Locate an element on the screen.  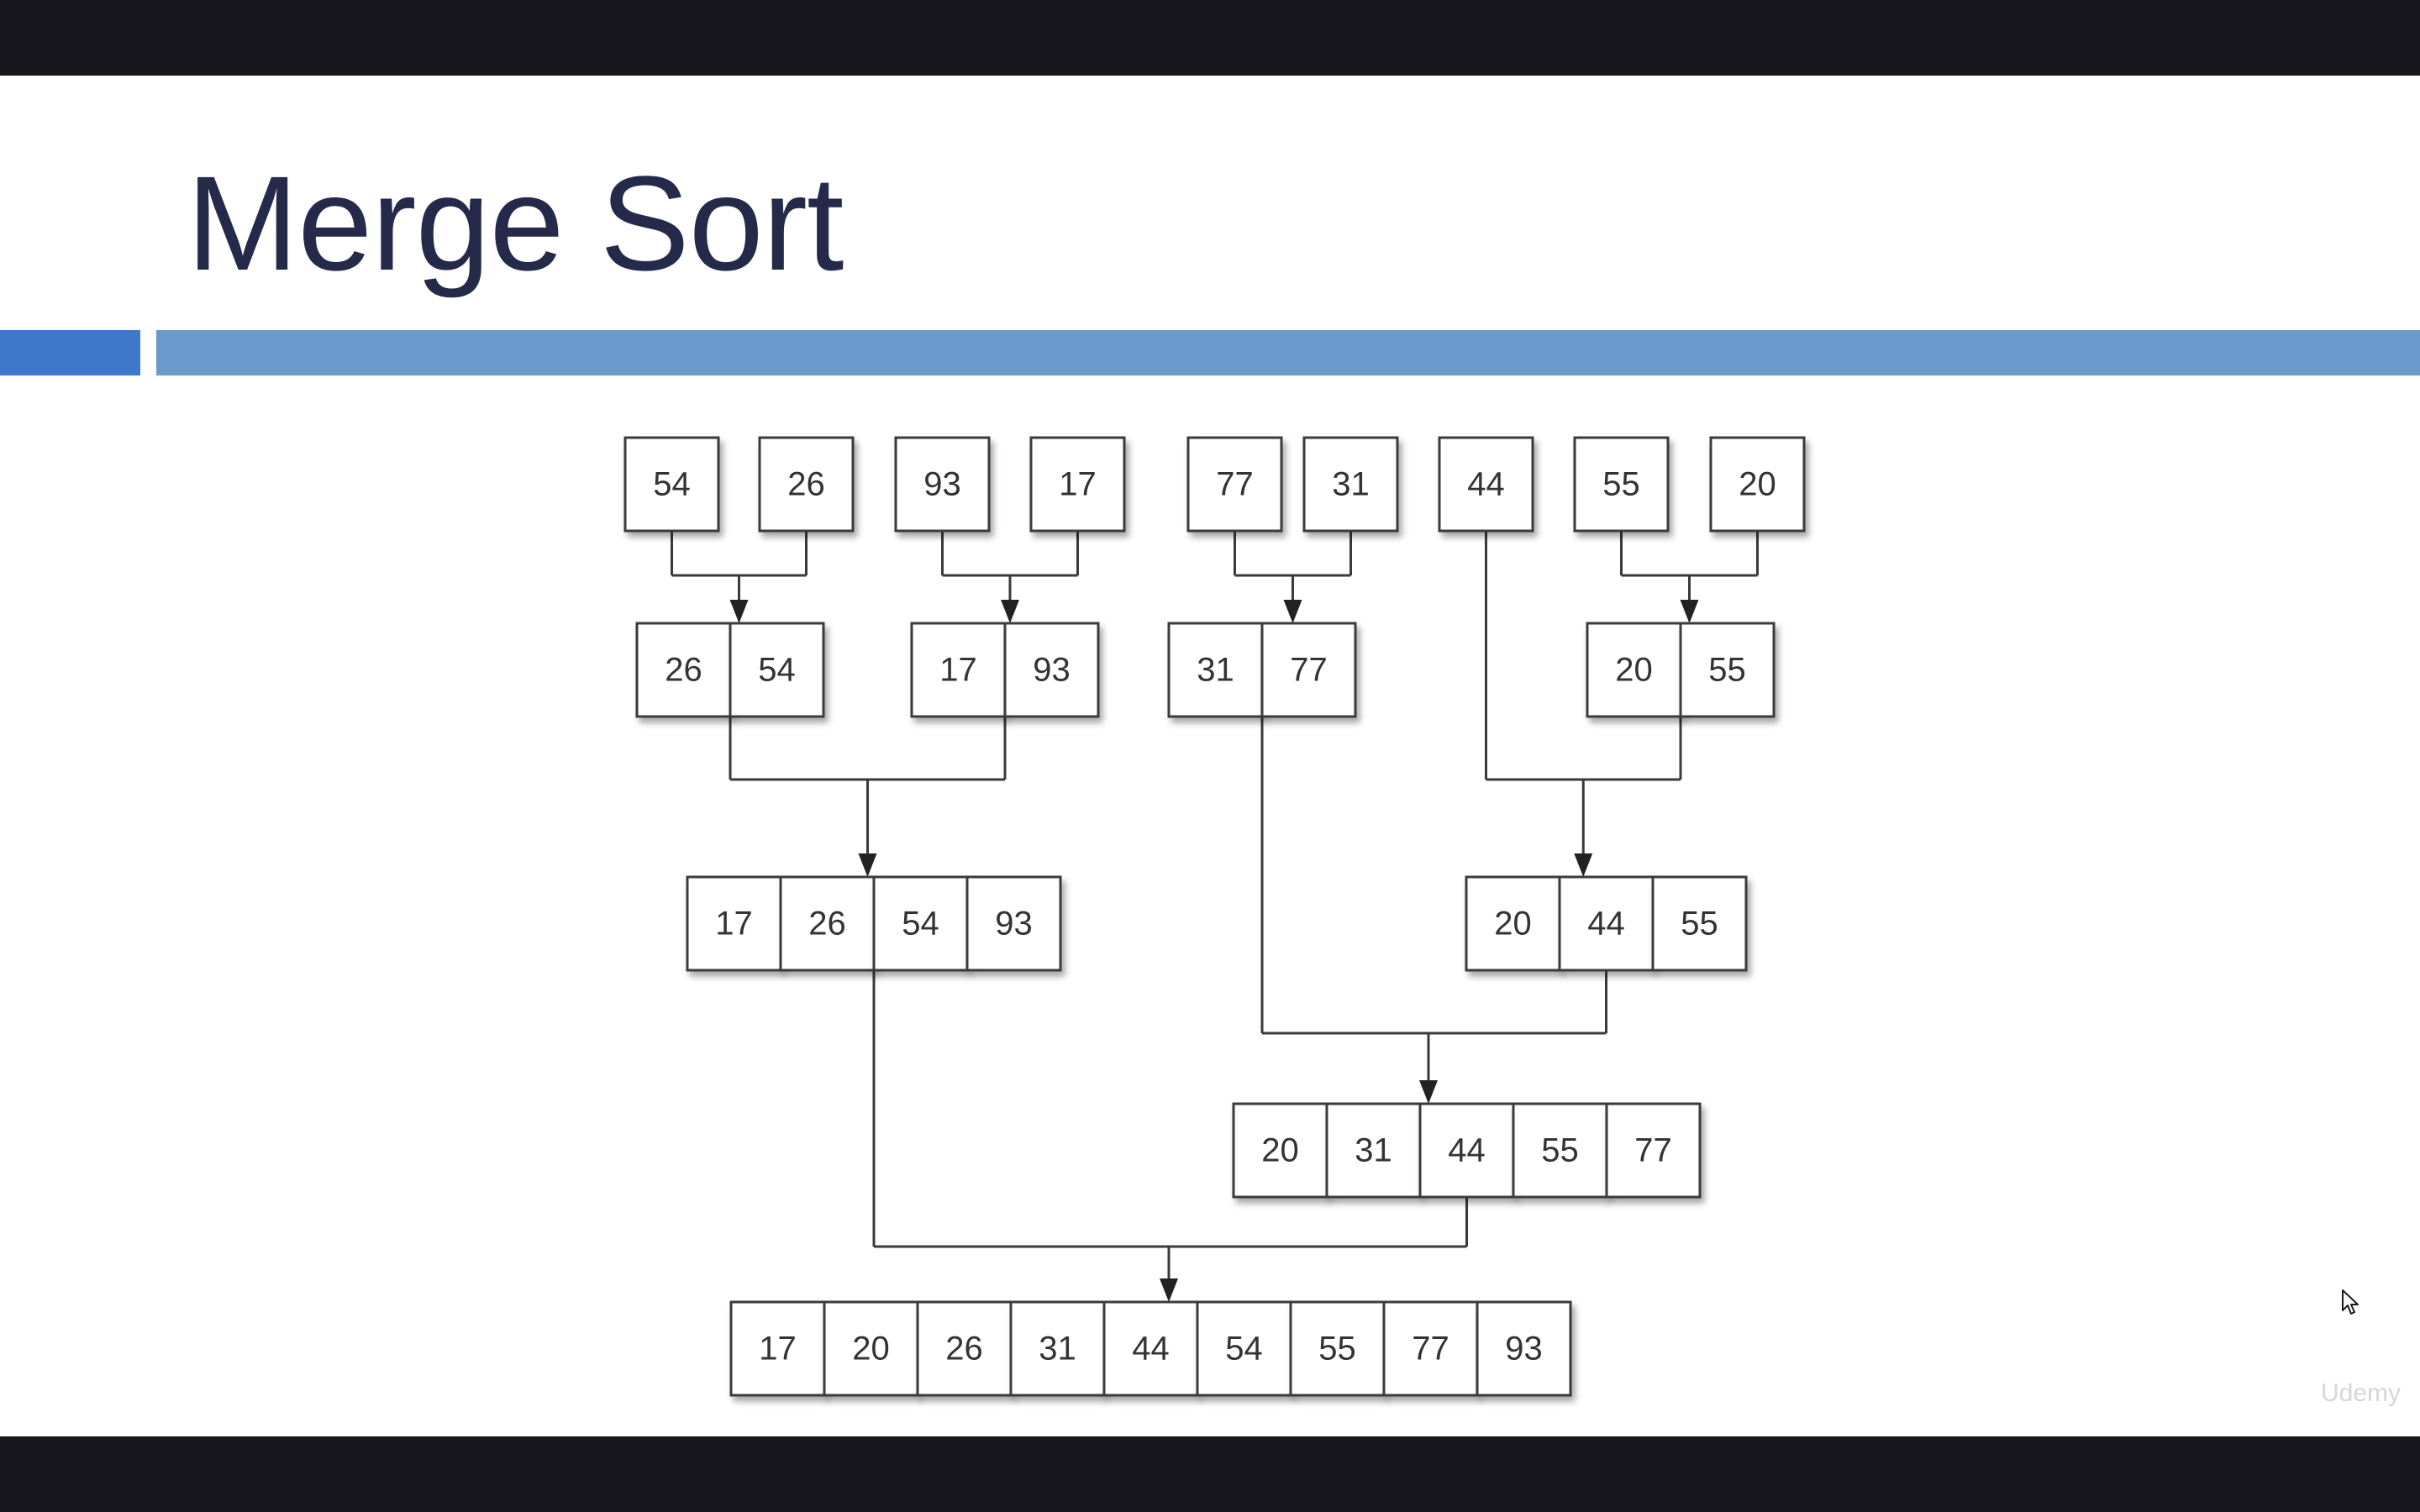
array-group-level-5: 17 20 26 31 44 54 55 77 93 is located at coordinates (1150, 1348).